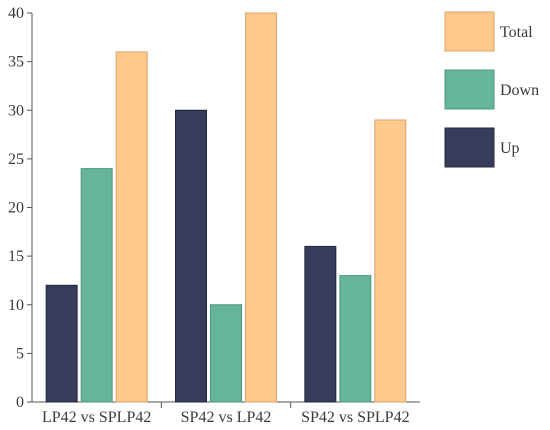  What do you see at coordinates (16, 208) in the screenshot?
I see `y-tick-label: 20` at bounding box center [16, 208].